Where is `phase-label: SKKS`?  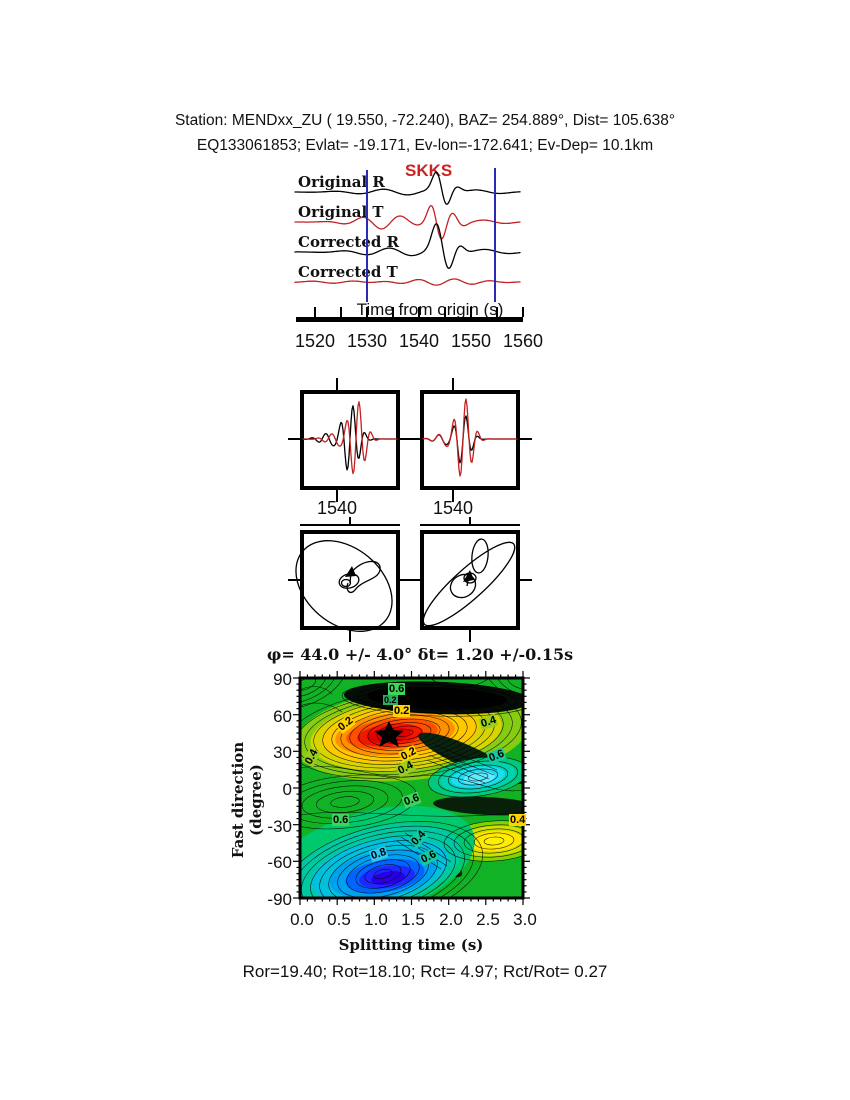 phase-label: SKKS is located at coordinates (429, 170).